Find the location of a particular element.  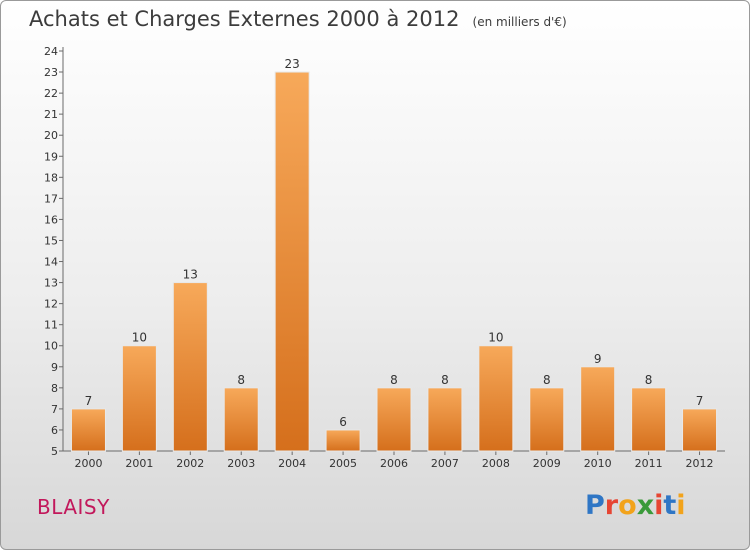

bar-2008 is located at coordinates (496, 398).